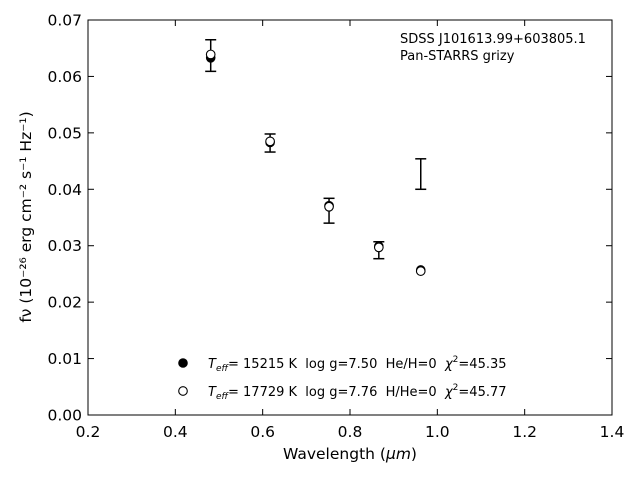 The height and width of the screenshot is (480, 640). I want to click on y-axis-title: fν (10⁻²⁶ erg cm⁻² s⁻¹ Hz⁻¹), so click(26, 216).